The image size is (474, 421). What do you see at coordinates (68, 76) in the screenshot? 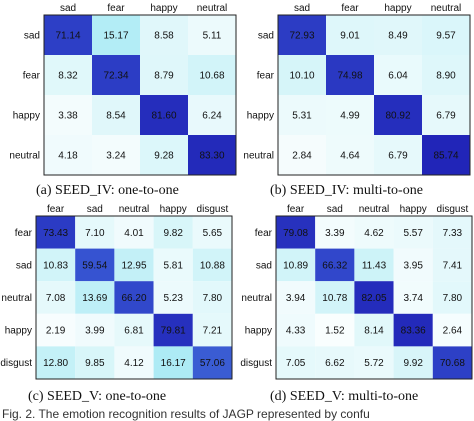
I see `cell-value-label: 8.32` at bounding box center [68, 76].